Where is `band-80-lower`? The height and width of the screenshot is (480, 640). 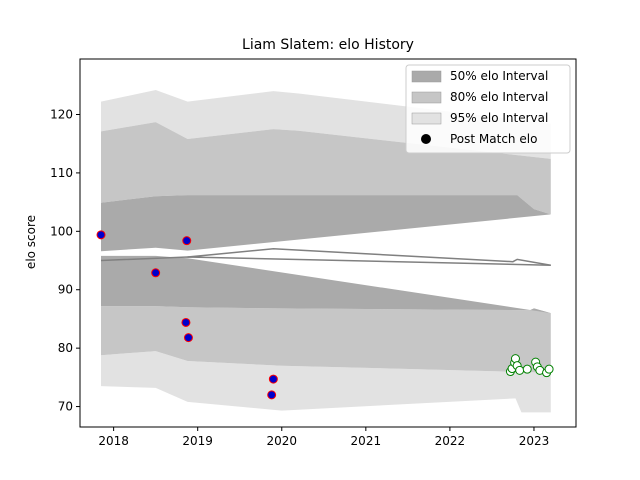 band-80-lower is located at coordinates (326, 339).